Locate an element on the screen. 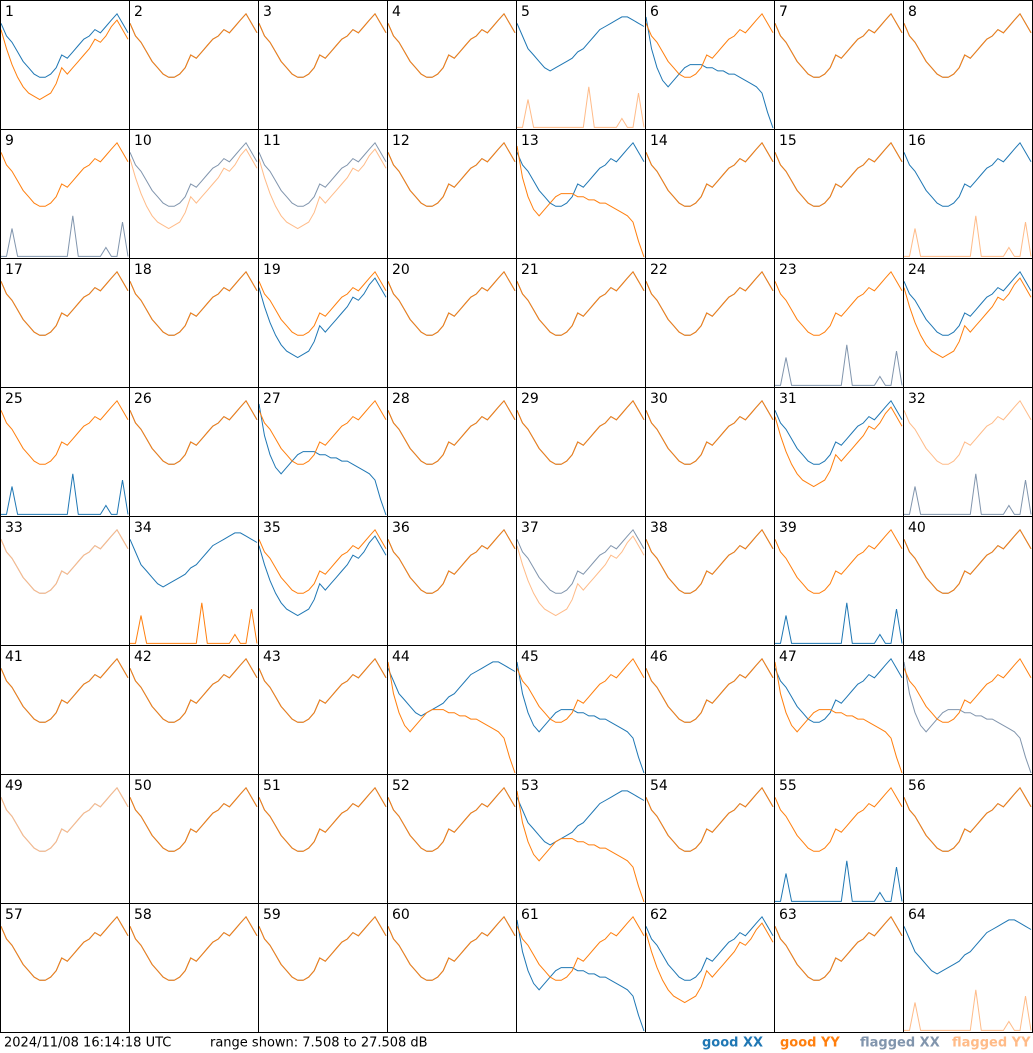 The width and height of the screenshot is (1033, 1053). panel-label: 4 is located at coordinates (396, 12).